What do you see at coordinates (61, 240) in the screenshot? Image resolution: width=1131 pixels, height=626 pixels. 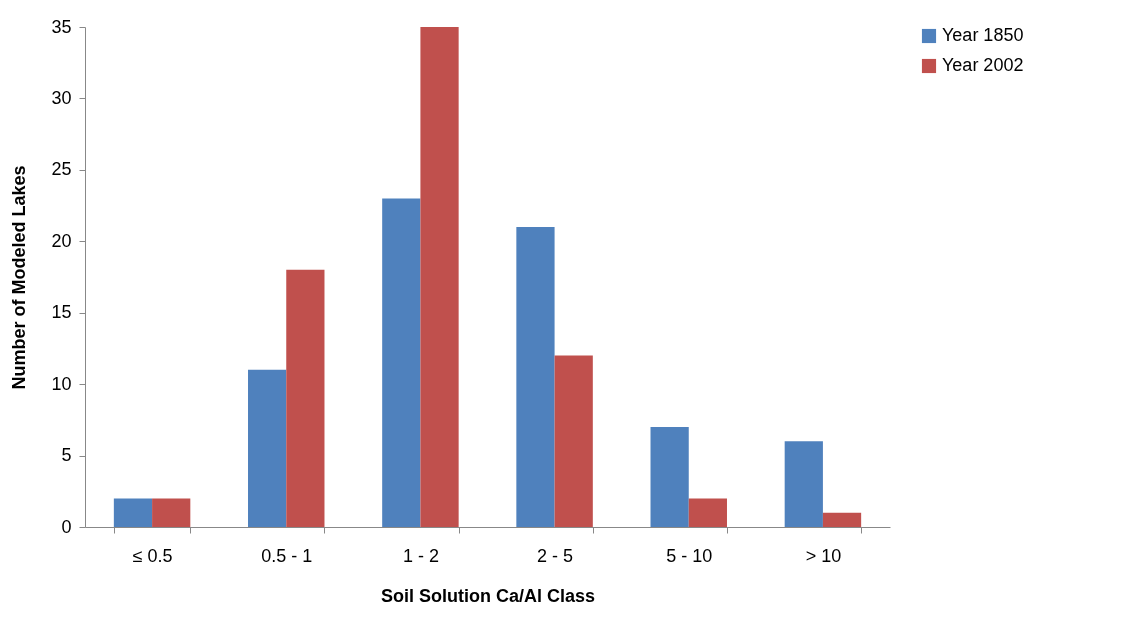 I see `y-tick-label: 20` at bounding box center [61, 240].